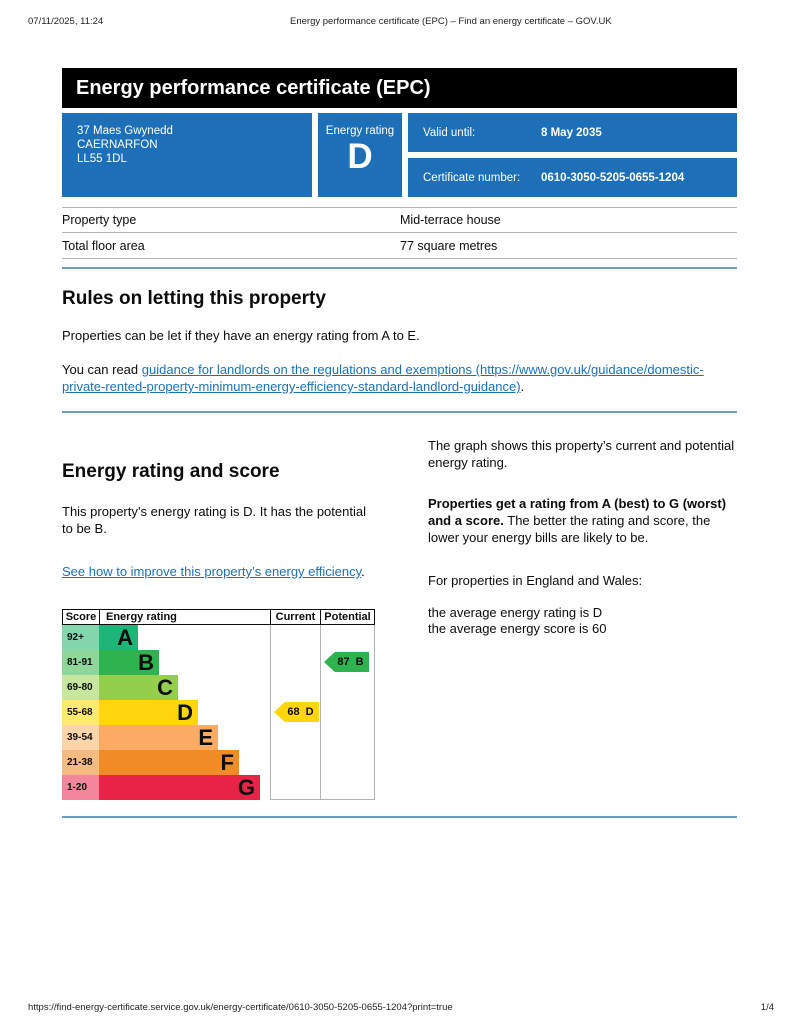 The width and height of the screenshot is (800, 1033). Describe the element at coordinates (613, 177) in the screenshot. I see `certificate-number-value: 0610-3050-5205-0655-1204` at that location.